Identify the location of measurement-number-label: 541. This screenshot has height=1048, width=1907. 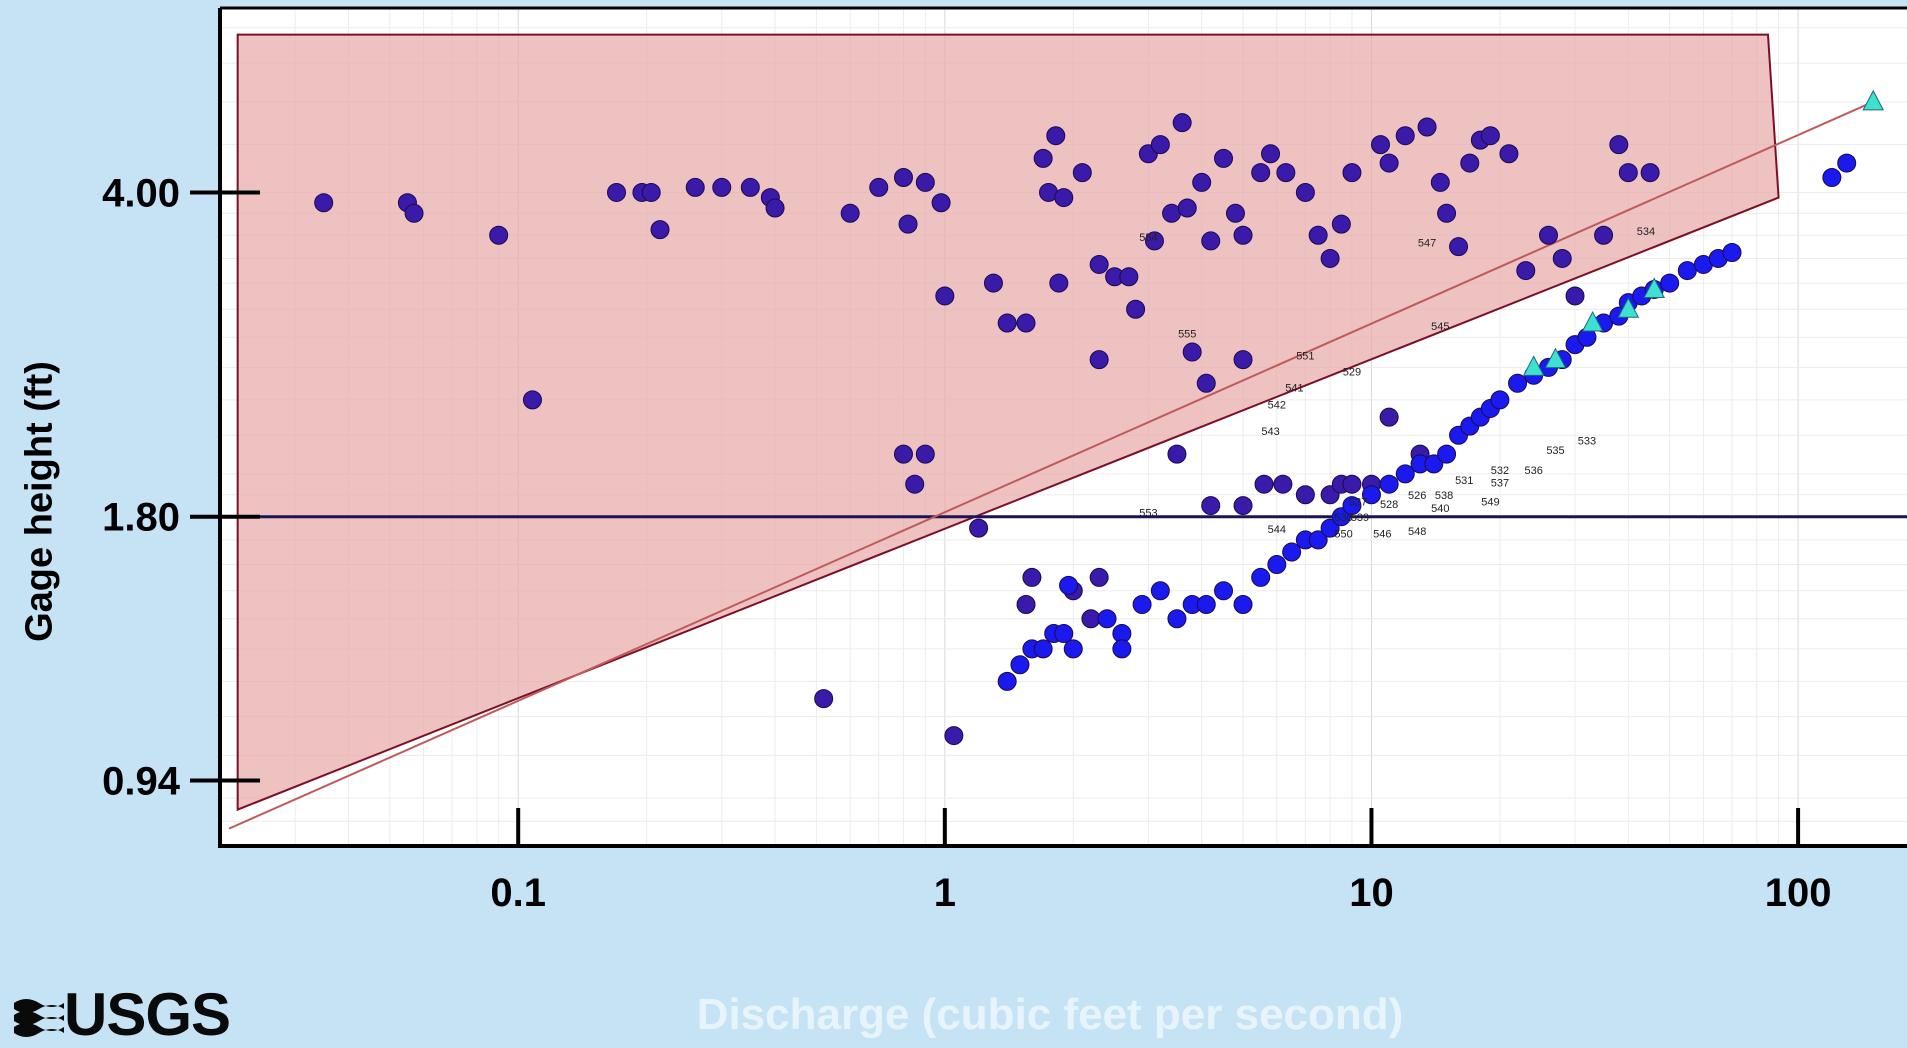
(1294, 389).